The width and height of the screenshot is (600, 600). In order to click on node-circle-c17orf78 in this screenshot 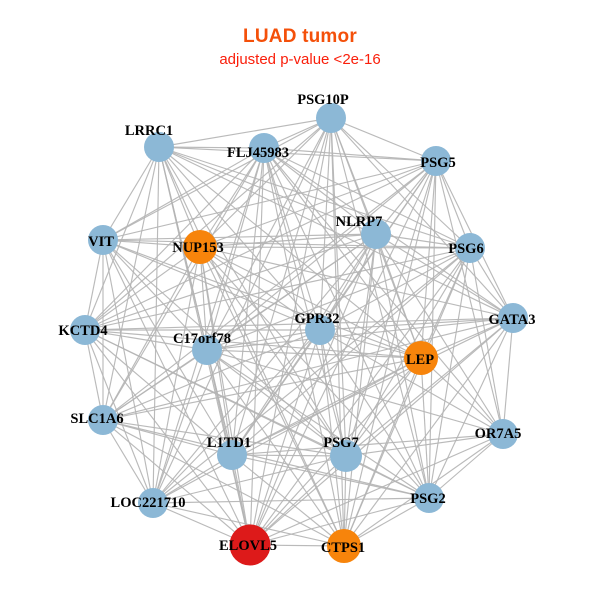, I will do `click(207, 350)`.